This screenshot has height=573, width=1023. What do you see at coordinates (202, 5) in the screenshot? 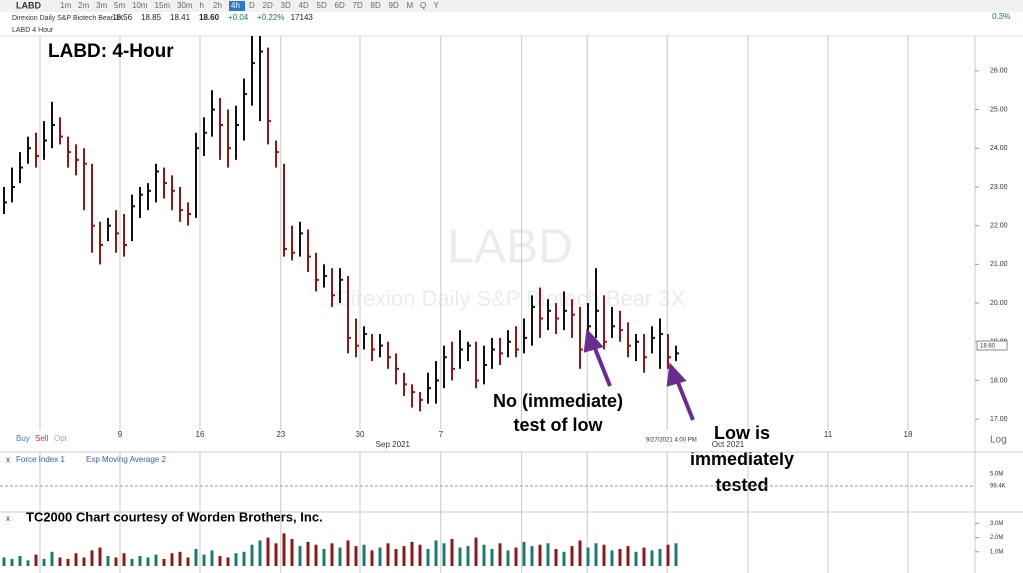
I see `timeframe-button: h` at bounding box center [202, 5].